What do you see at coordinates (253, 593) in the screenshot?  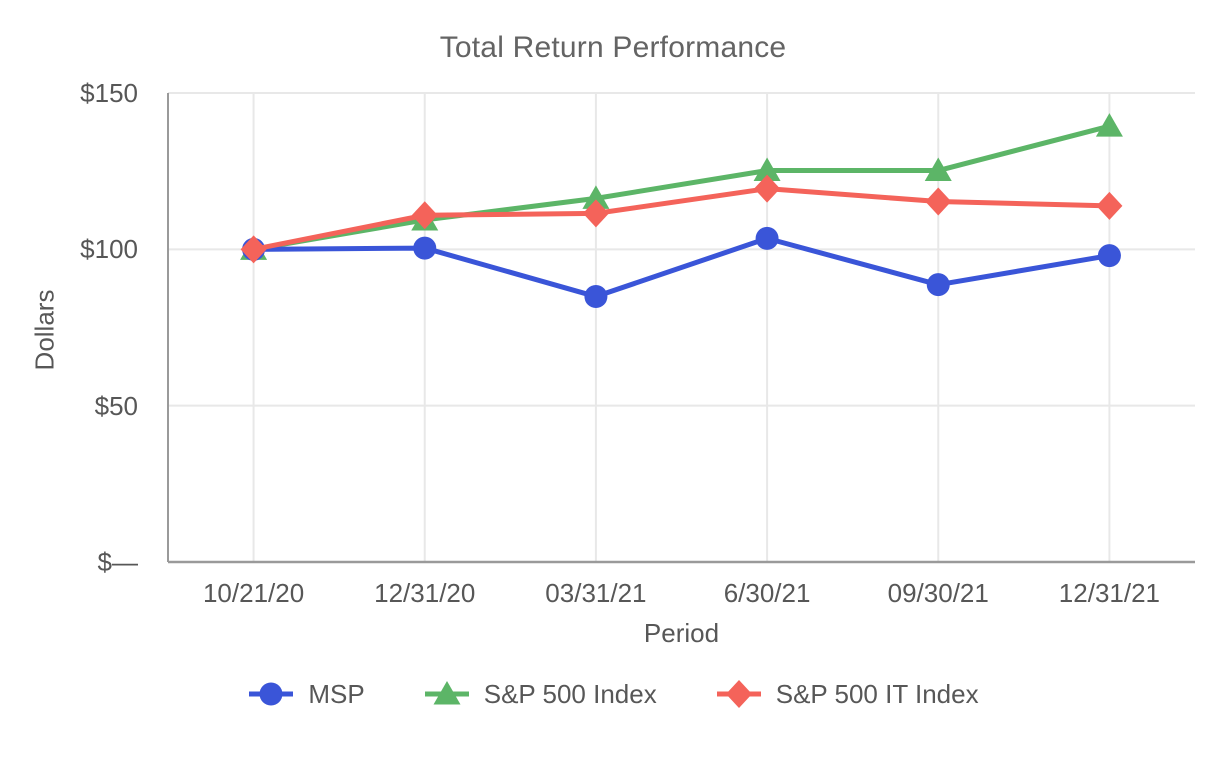 I see `x-tick-label: 10/21/20` at bounding box center [253, 593].